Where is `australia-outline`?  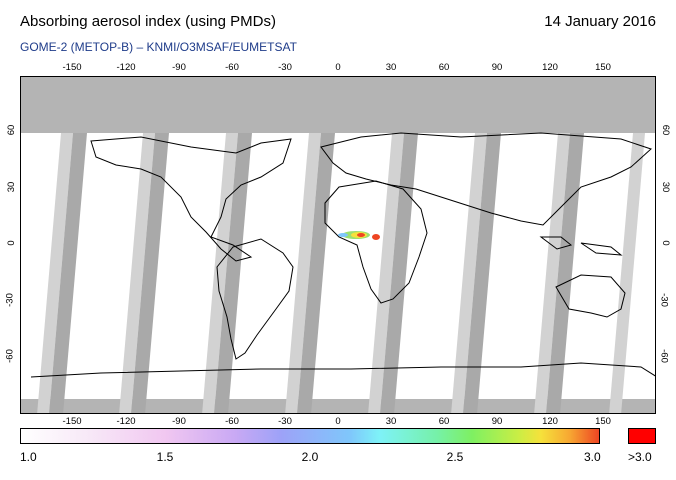 australia-outline is located at coordinates (590, 296).